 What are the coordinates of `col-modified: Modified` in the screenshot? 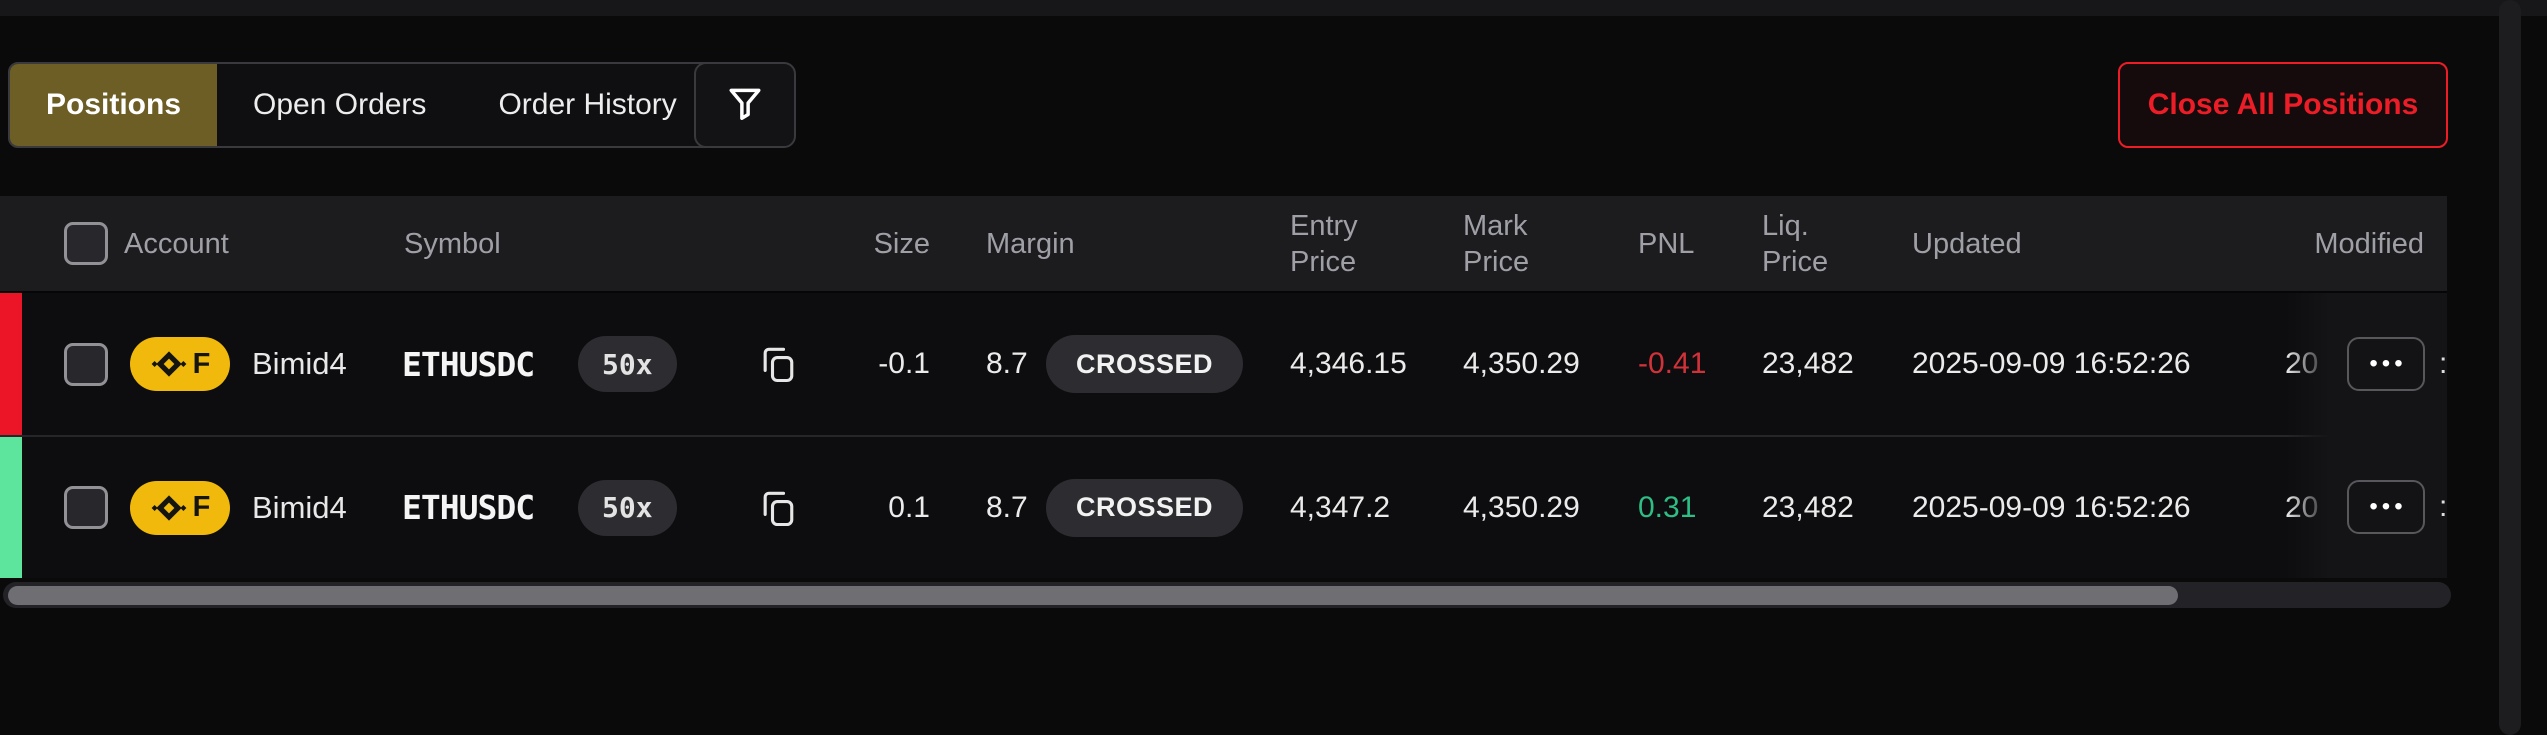 It's located at (2369, 243).